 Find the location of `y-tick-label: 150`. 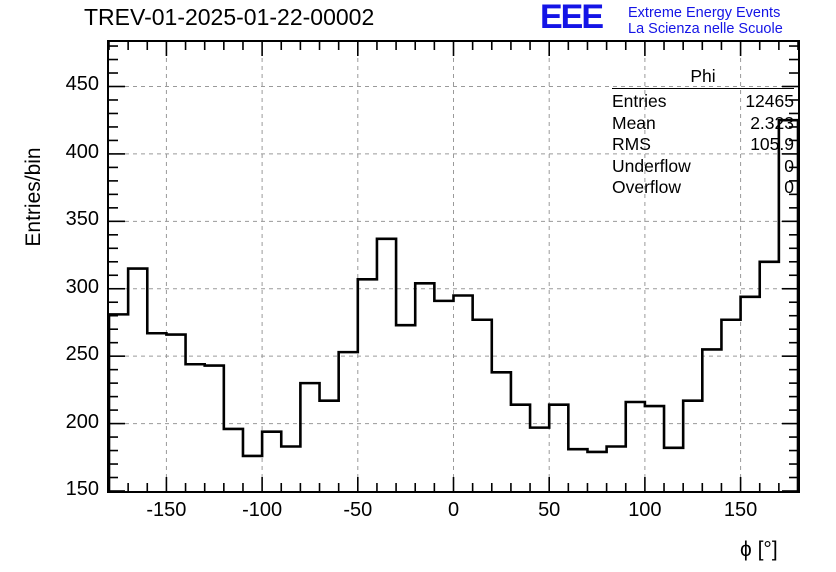

y-tick-label: 150 is located at coordinates (82, 489).